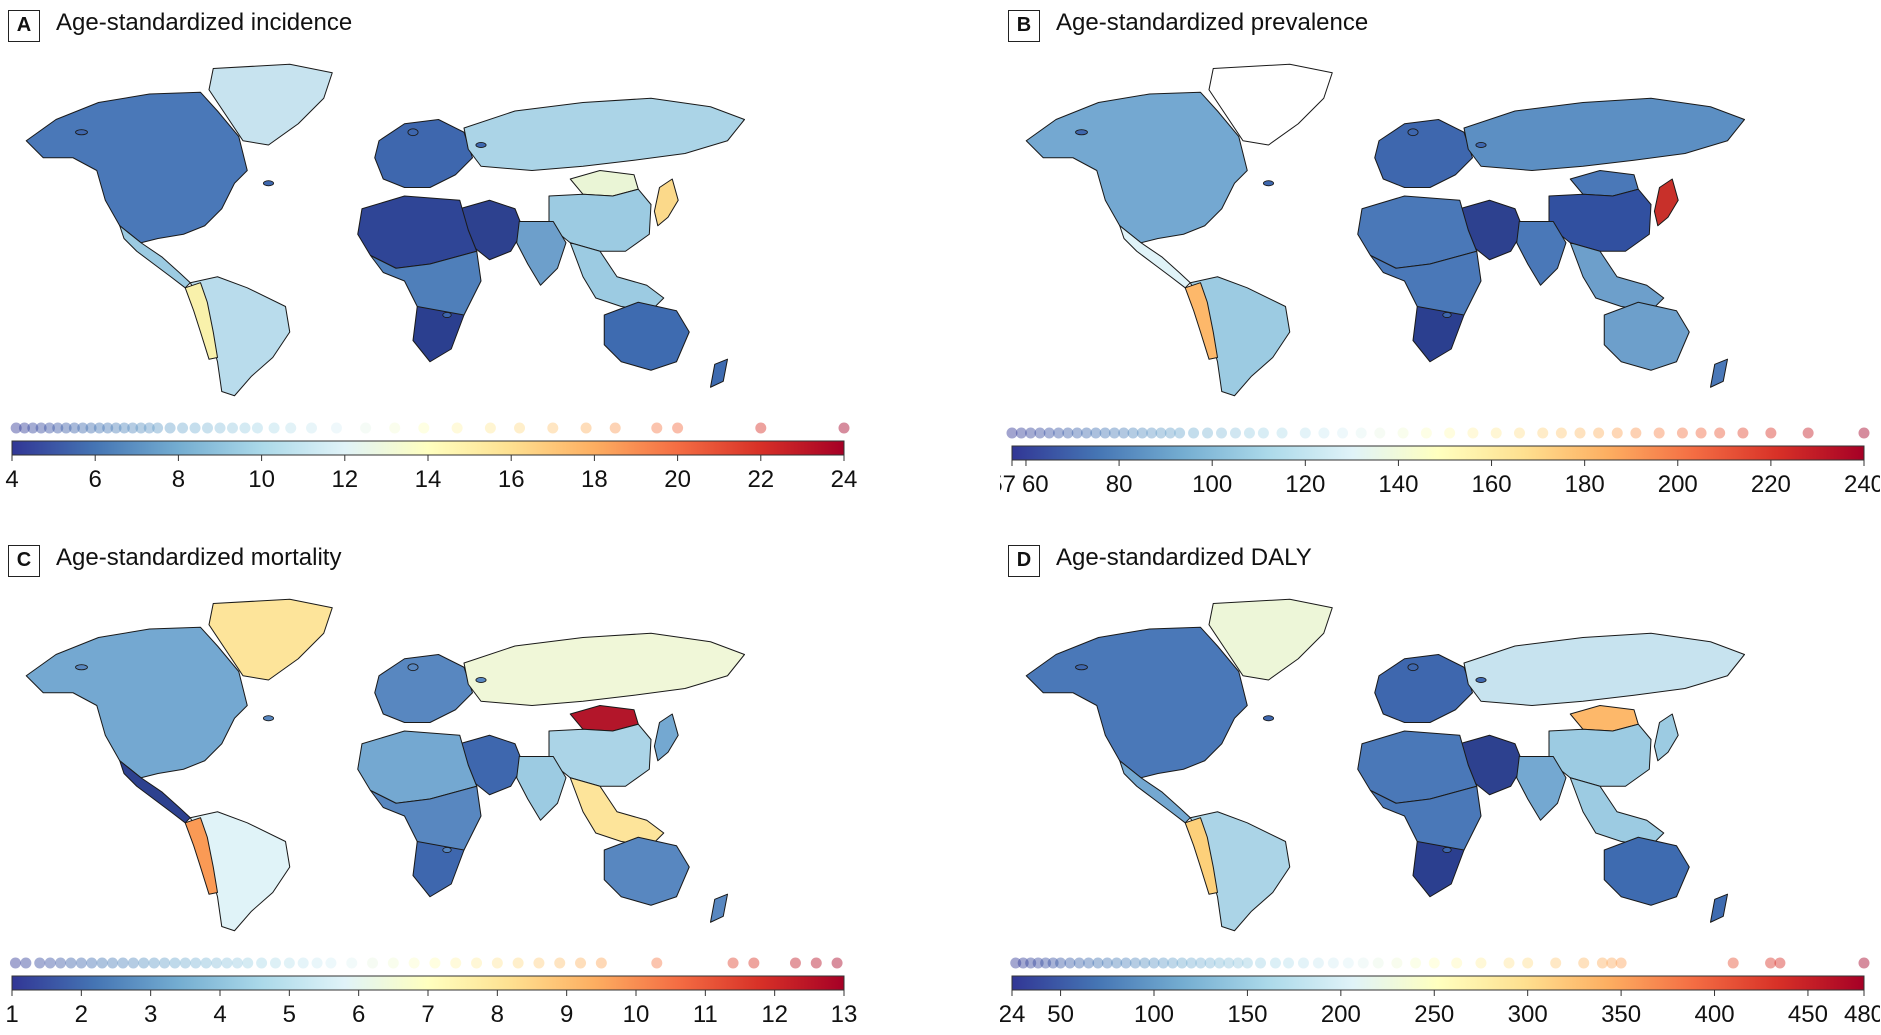 This screenshot has width=1881, height=1035. I want to click on tick-label: 14, so click(428, 479).